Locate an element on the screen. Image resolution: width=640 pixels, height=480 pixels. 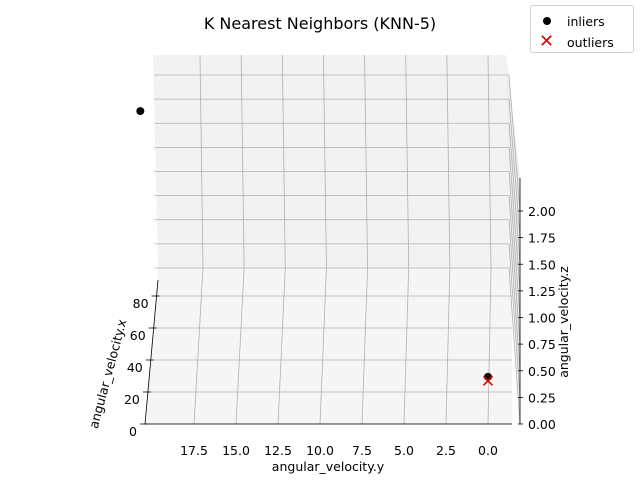
x-tick-label: 60 is located at coordinates (138, 335).